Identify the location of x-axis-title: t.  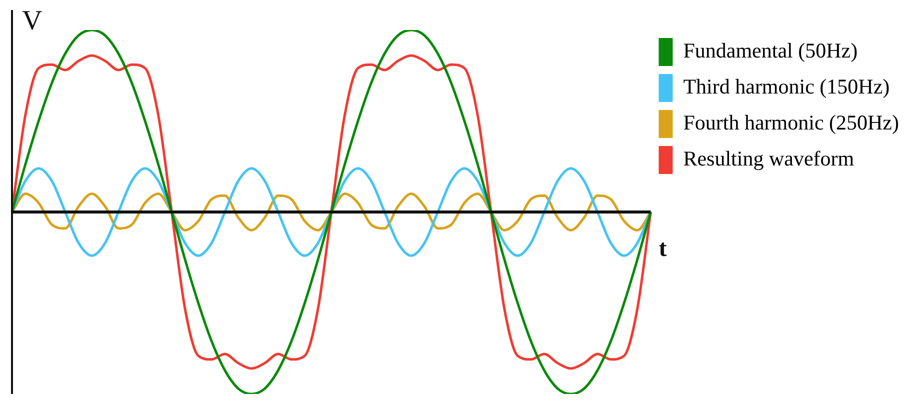
(662, 249).